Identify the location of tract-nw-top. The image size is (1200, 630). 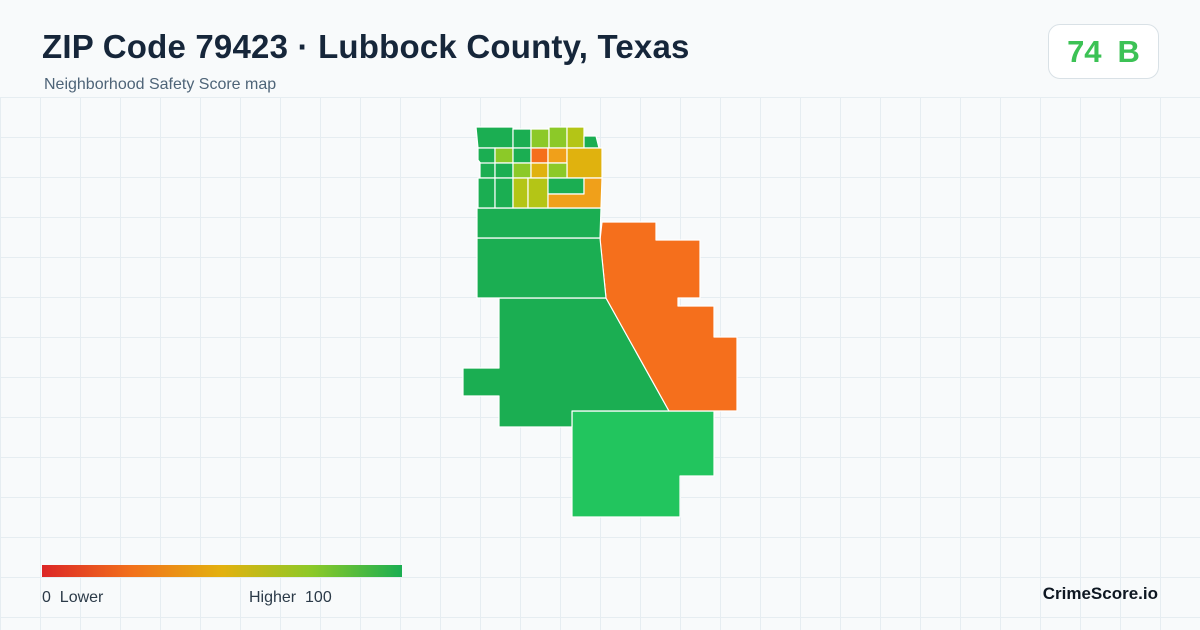
(494, 137).